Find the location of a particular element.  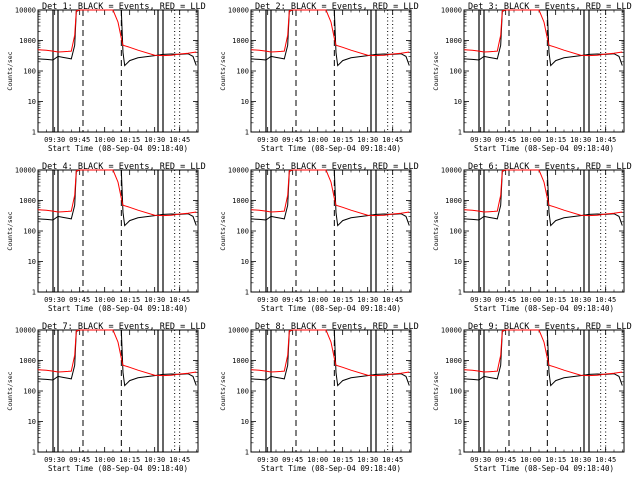

panel-title: Det 7: BLACK = Events, RED = LLD is located at coordinates (124, 327).